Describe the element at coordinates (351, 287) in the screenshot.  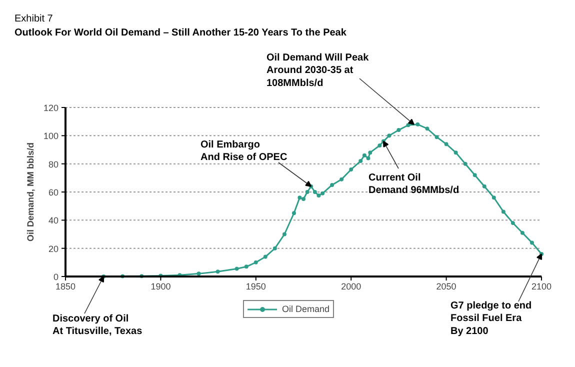
I see `x-tick-label: 2000` at that location.